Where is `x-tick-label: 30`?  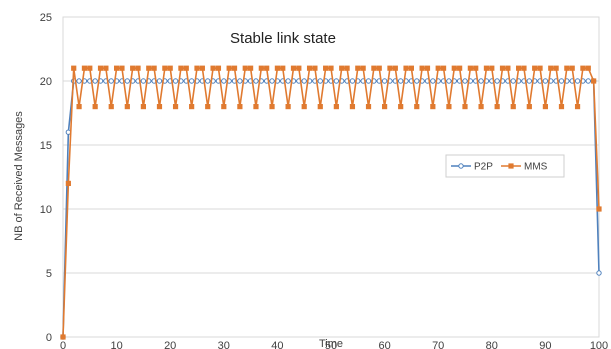
x-tick-label: 30 is located at coordinates (224, 344).